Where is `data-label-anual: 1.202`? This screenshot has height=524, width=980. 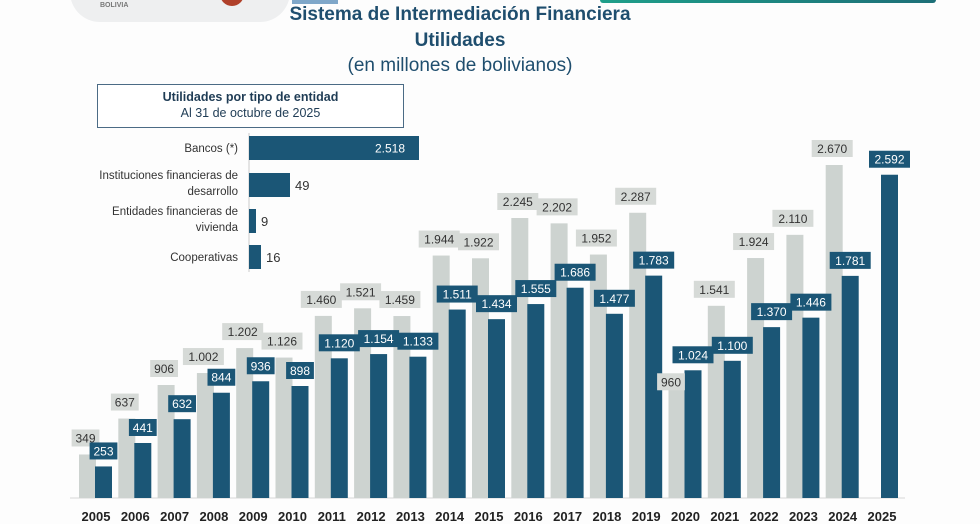
data-label-anual: 1.202 is located at coordinates (243, 332).